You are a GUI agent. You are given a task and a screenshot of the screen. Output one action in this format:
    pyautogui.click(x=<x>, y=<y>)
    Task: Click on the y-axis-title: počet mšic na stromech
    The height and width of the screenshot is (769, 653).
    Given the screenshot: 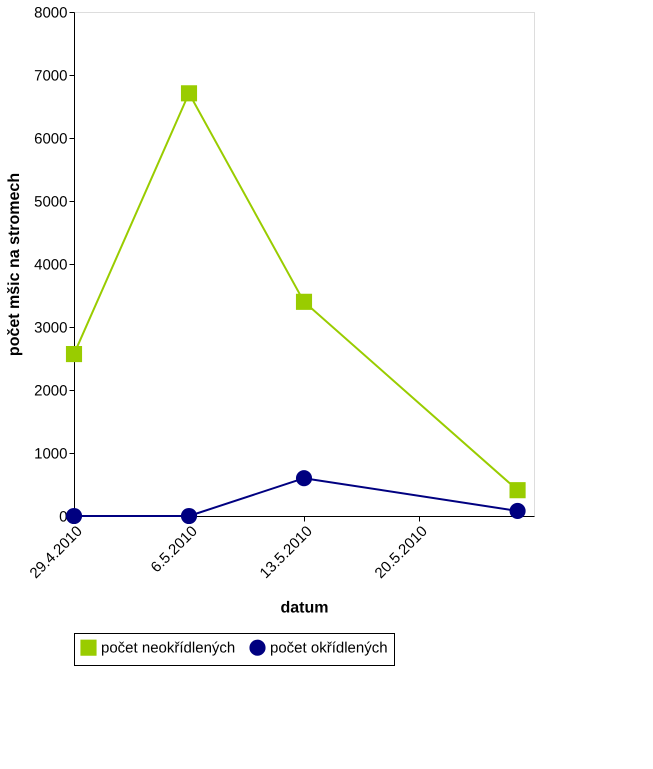 What is the action you would take?
    pyautogui.click(x=15, y=264)
    